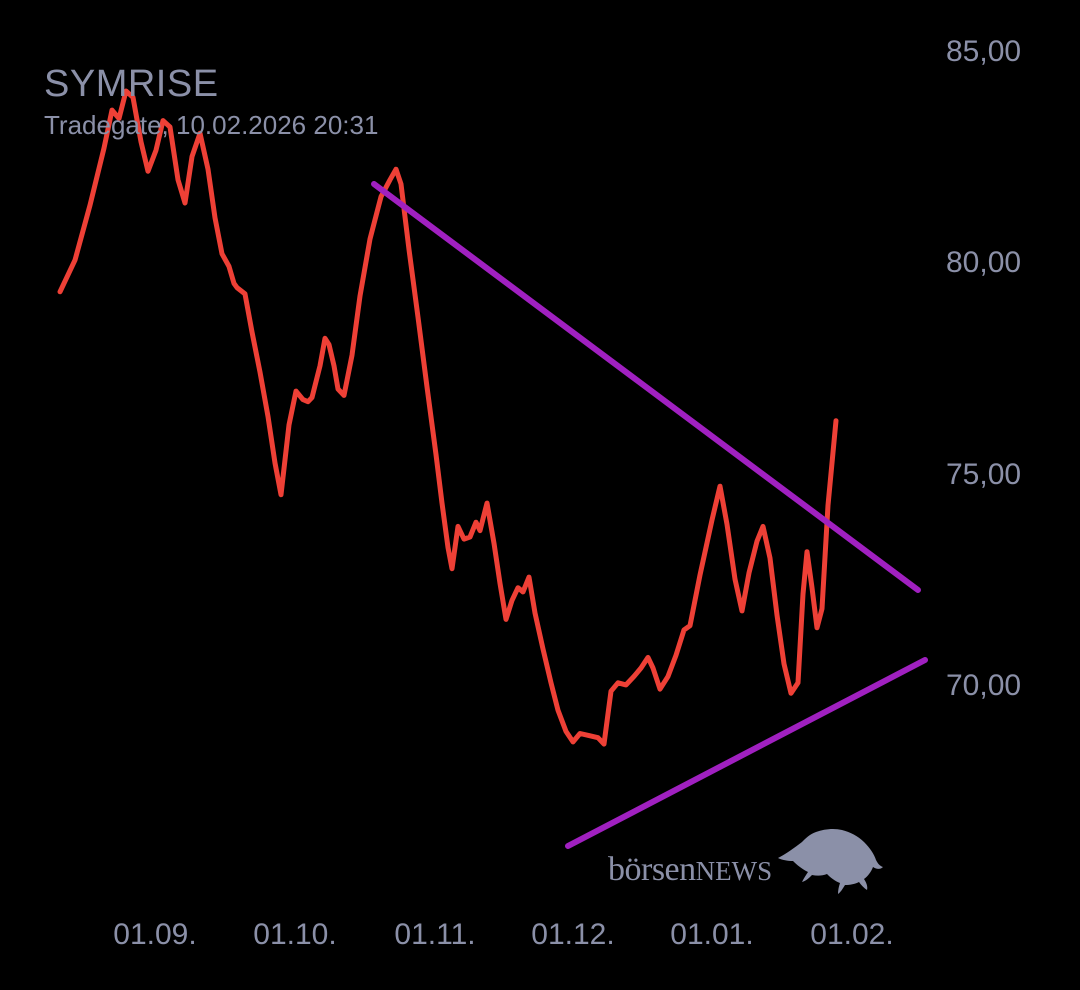 Image resolution: width=1080 pixels, height=990 pixels. I want to click on x-axis-tick-label: 01.10., so click(295, 934).